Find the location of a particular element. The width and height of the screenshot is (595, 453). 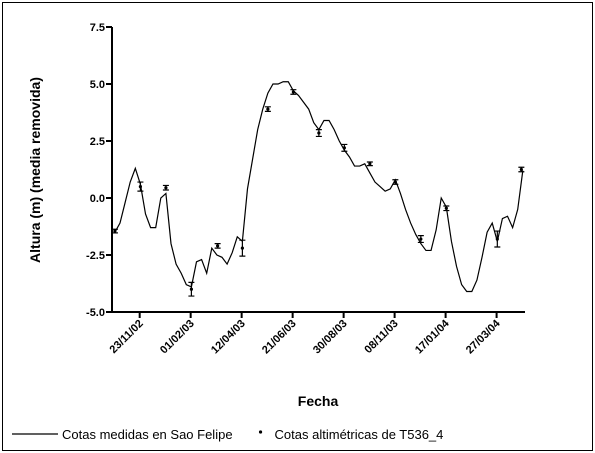

x-tick-label: 08/11/03 is located at coordinates (381, 337).